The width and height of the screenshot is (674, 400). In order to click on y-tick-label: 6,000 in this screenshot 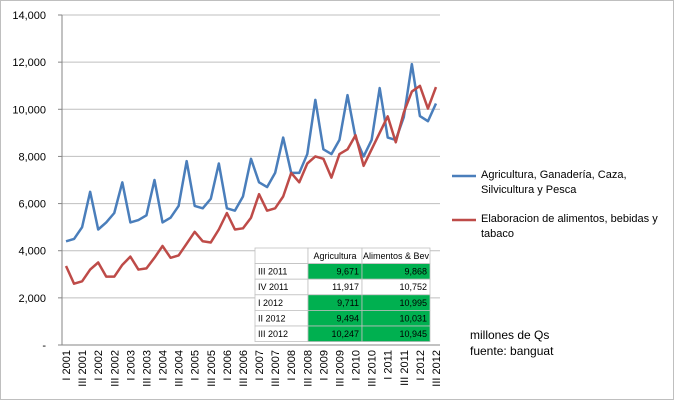, I will do `click(32, 205)`.